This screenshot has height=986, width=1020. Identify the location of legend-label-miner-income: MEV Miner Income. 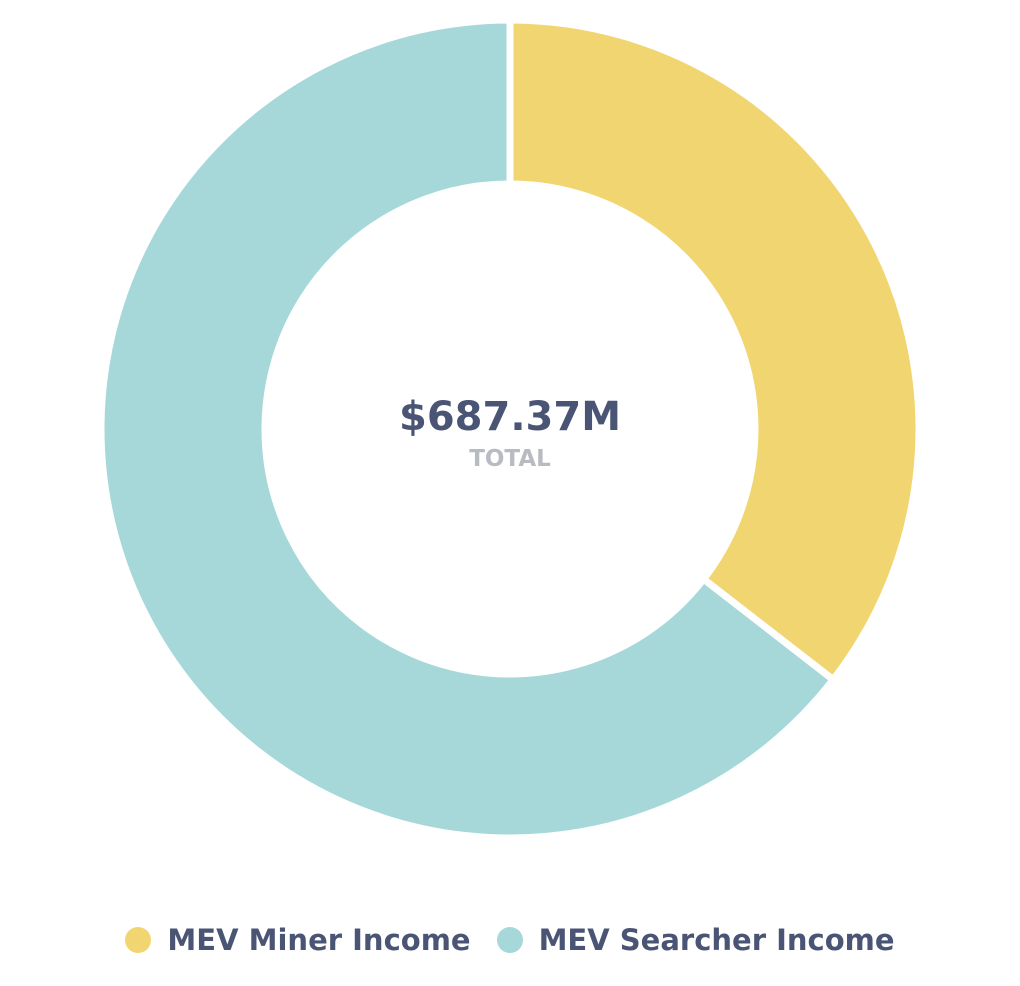
(319, 940).